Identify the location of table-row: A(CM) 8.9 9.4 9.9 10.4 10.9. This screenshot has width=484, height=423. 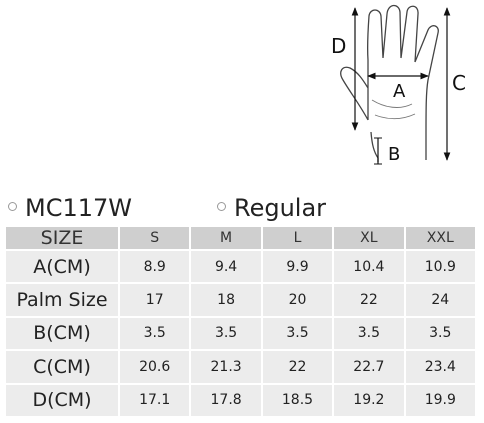
(240, 267).